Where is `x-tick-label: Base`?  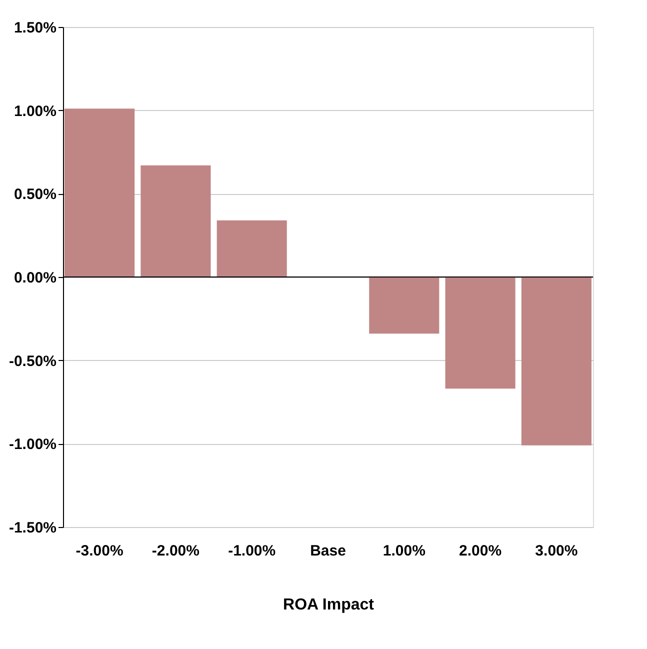 x-tick-label: Base is located at coordinates (328, 551).